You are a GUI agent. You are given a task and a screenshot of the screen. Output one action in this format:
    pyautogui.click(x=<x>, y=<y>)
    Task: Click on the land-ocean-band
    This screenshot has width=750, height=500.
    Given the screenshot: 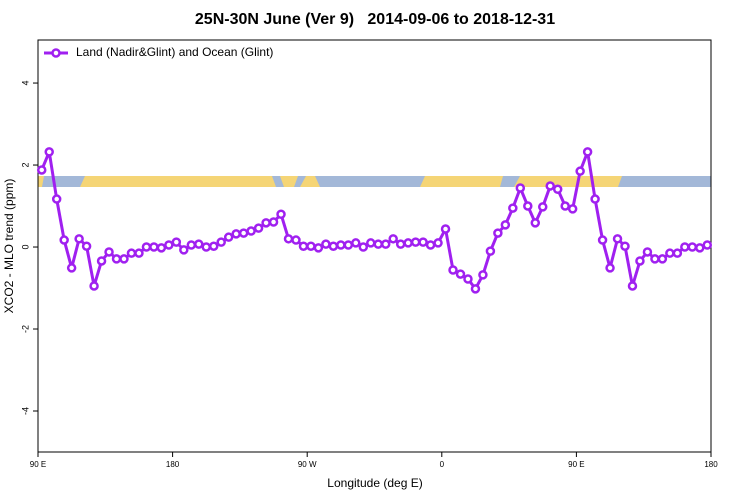 What is the action you would take?
    pyautogui.click(x=374, y=181)
    